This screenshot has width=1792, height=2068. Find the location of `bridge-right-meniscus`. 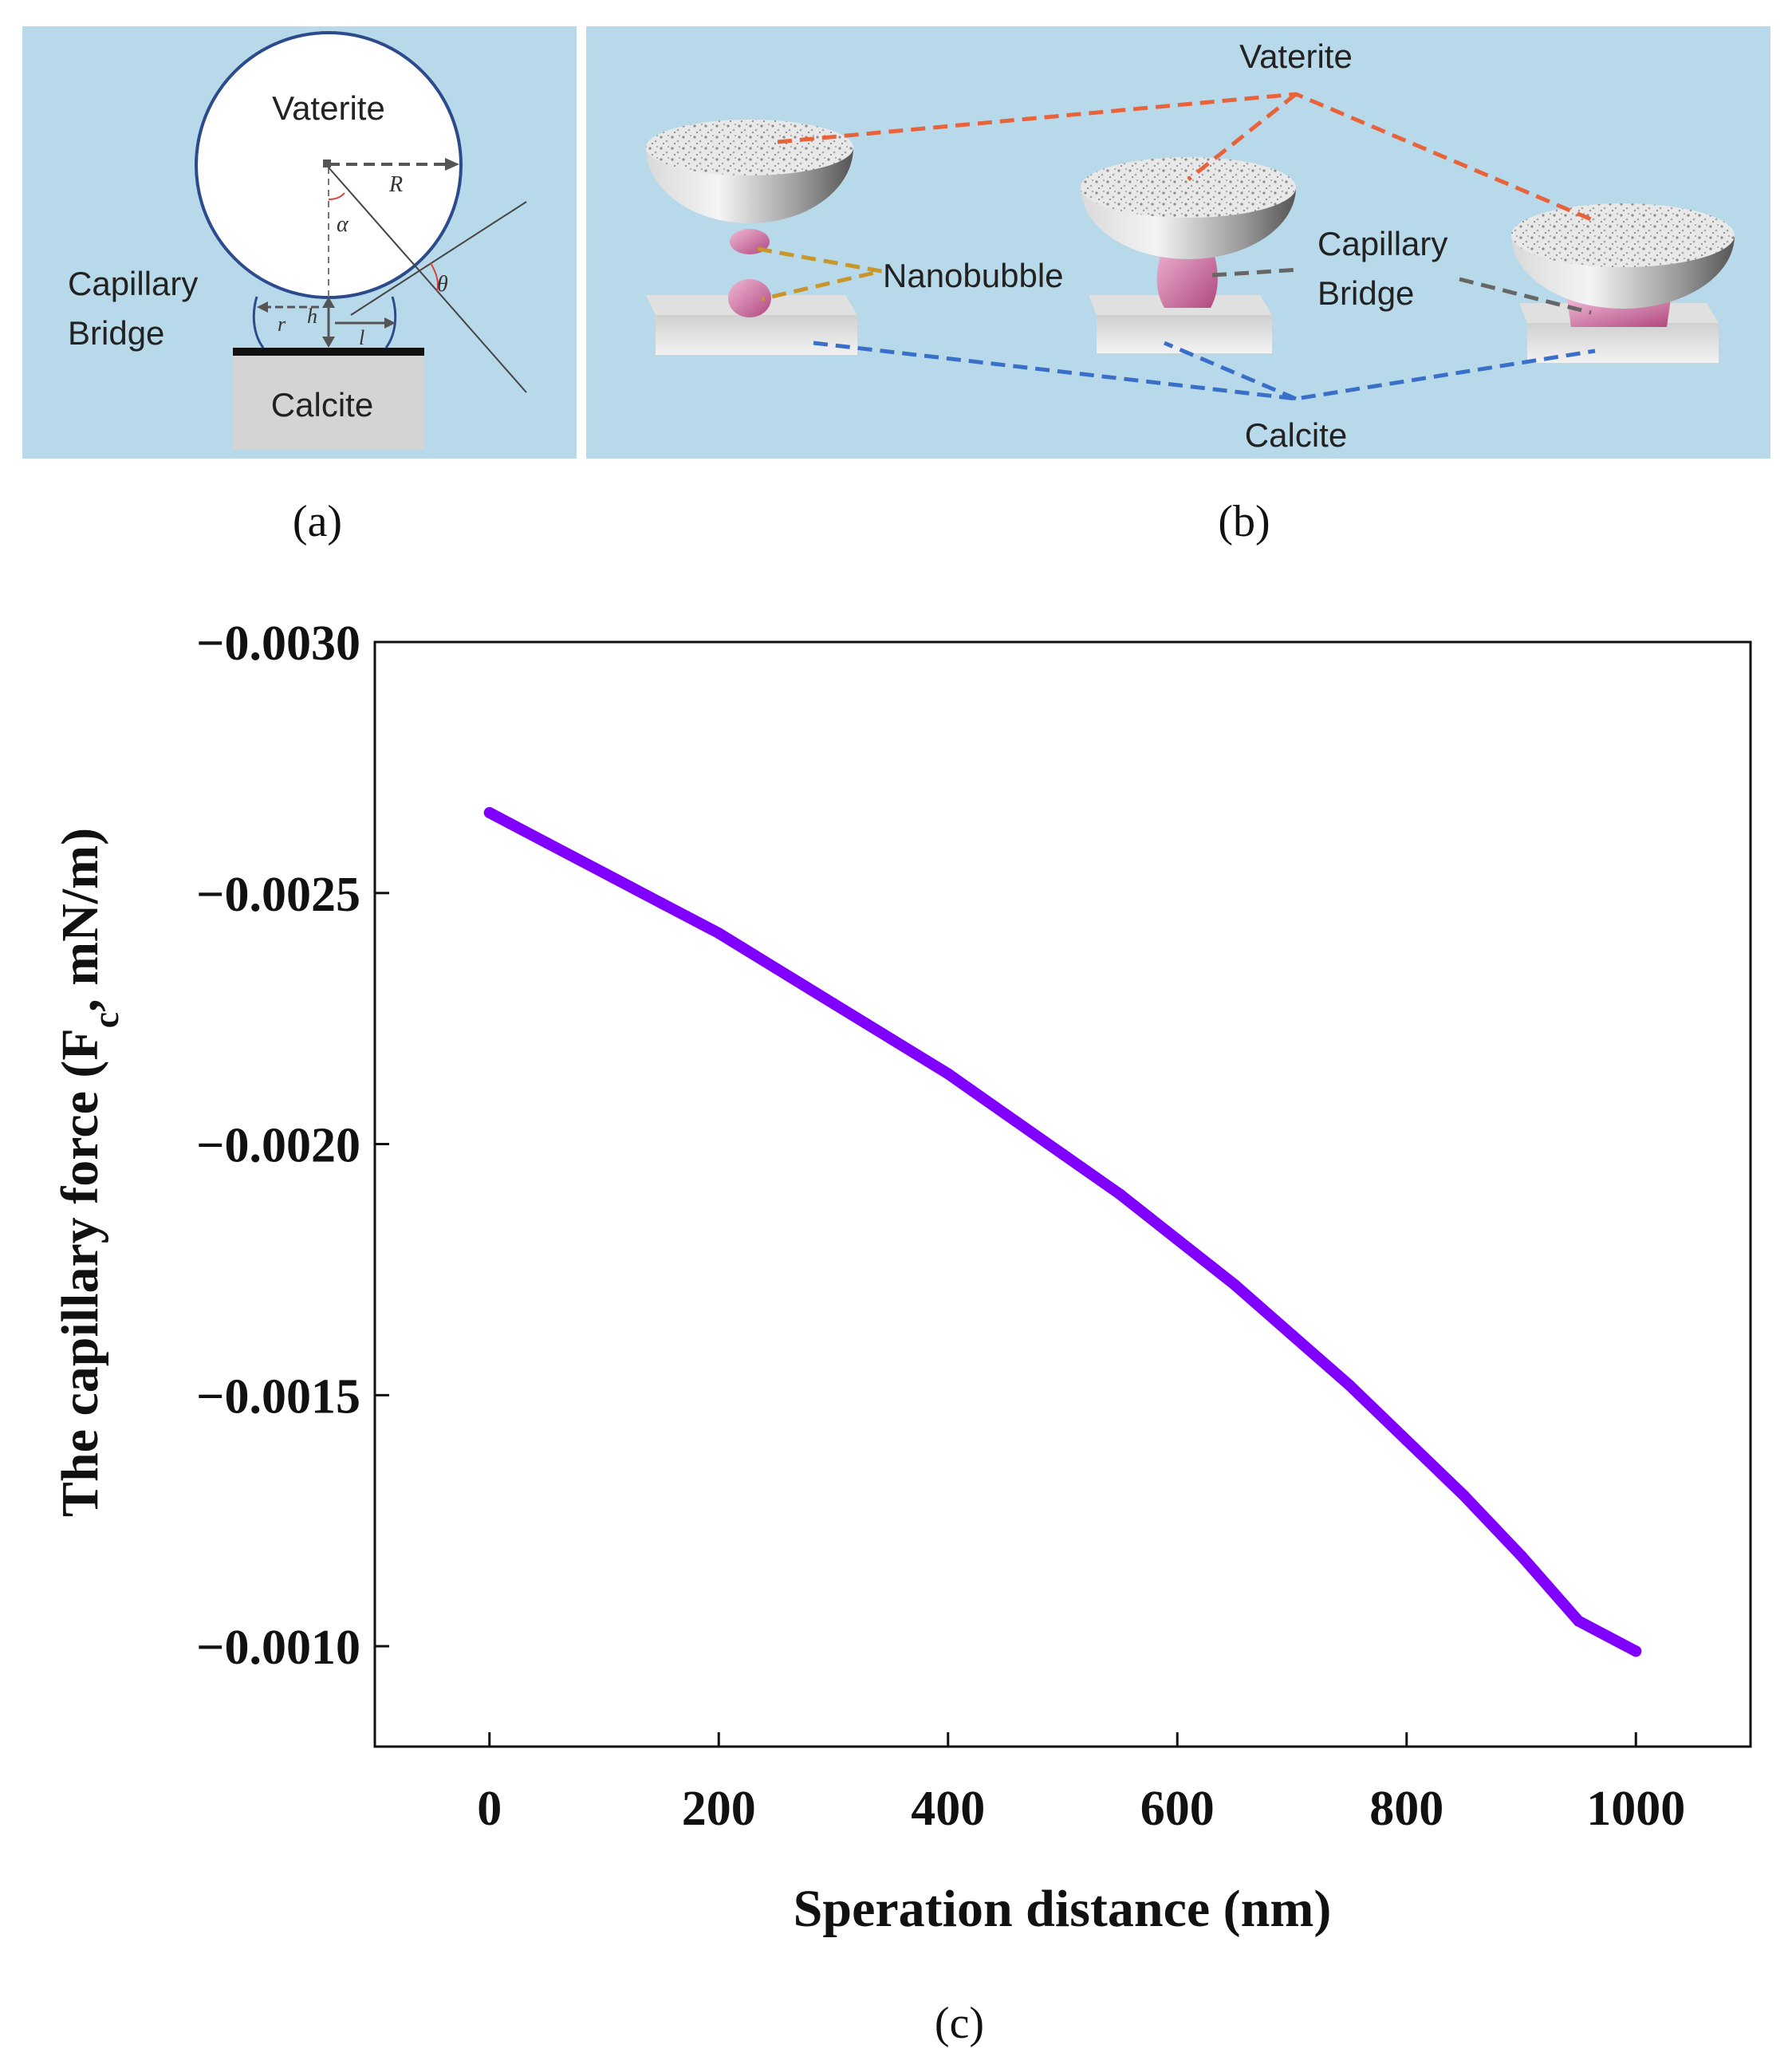

bridge-right-meniscus is located at coordinates (390, 322).